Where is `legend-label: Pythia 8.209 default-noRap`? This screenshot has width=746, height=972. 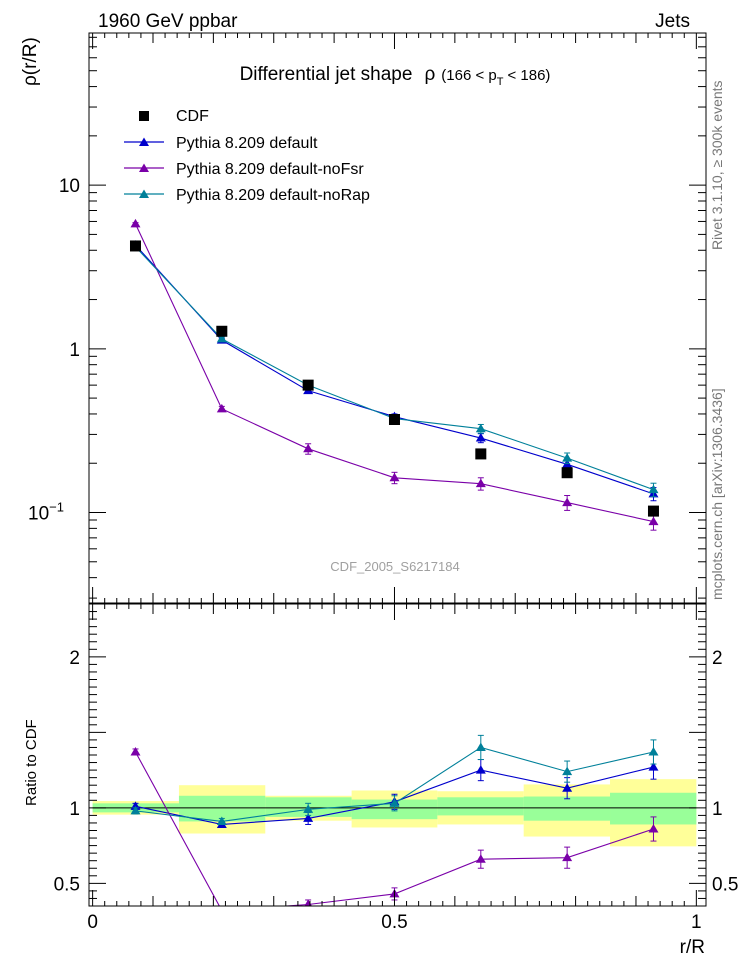 legend-label: Pythia 8.209 default-noRap is located at coordinates (273, 195).